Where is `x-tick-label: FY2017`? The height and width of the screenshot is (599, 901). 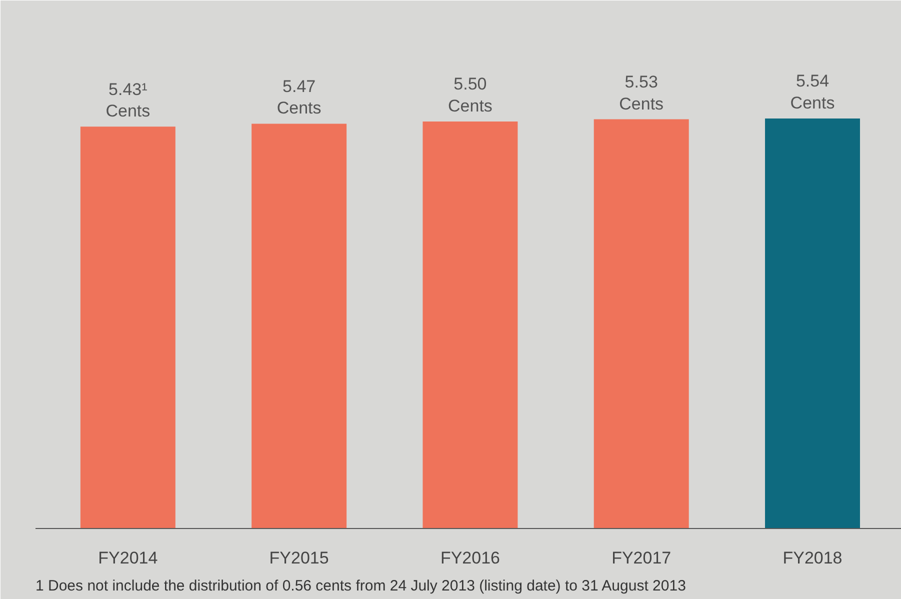 x-tick-label: FY2017 is located at coordinates (642, 558).